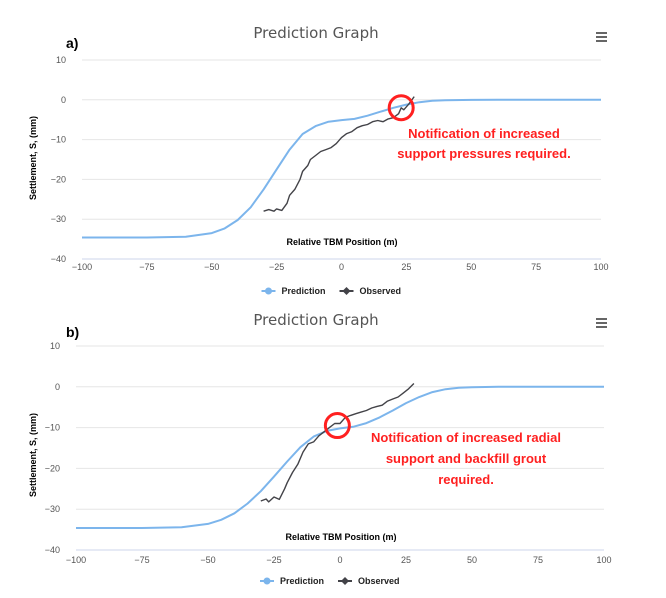 This screenshot has height=598, width=666. What do you see at coordinates (466, 479) in the screenshot?
I see `annotation-text: required.` at bounding box center [466, 479].